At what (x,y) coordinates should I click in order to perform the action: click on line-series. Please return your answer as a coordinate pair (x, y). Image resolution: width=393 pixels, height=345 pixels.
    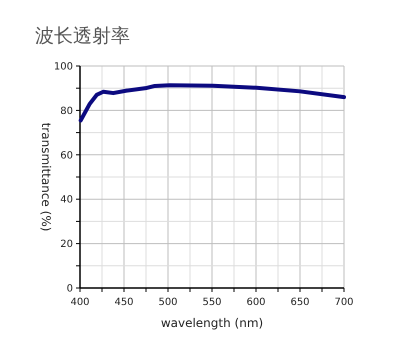
    Looking at the image, I should click on (212, 102).